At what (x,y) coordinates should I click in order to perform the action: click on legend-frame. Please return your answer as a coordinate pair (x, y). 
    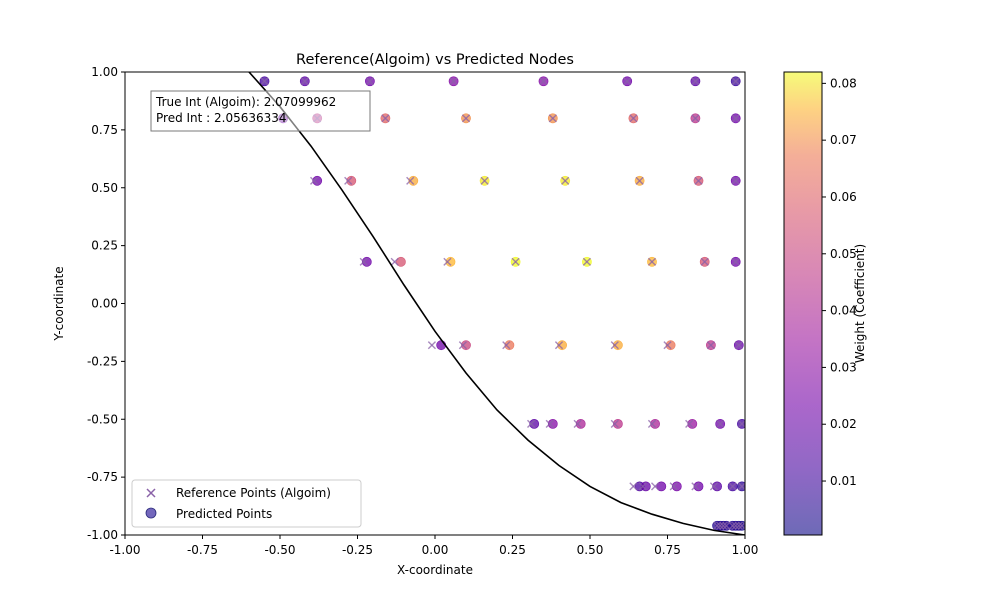
    Looking at the image, I should click on (246, 503).